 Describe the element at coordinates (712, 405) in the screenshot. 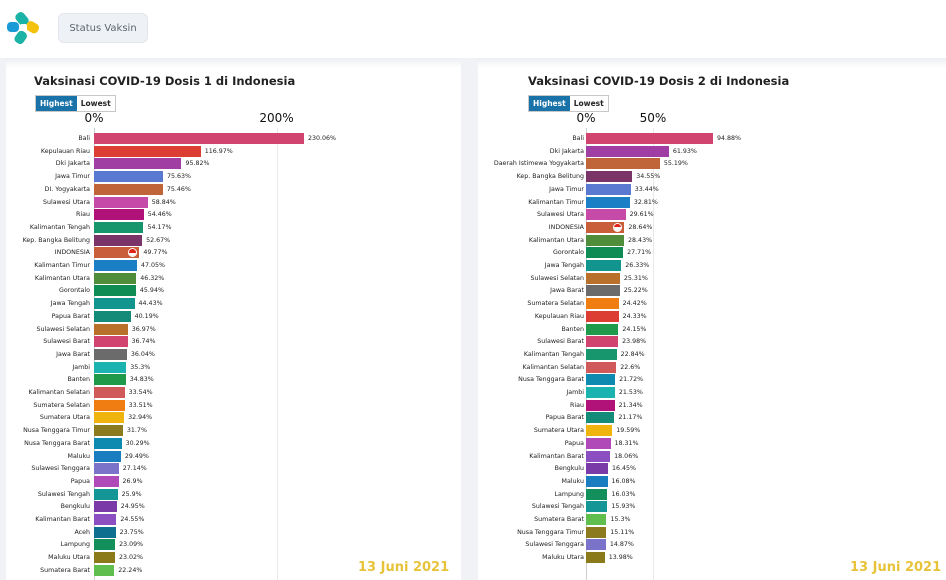

I see `chart-row: Riau 21.34%` at that location.